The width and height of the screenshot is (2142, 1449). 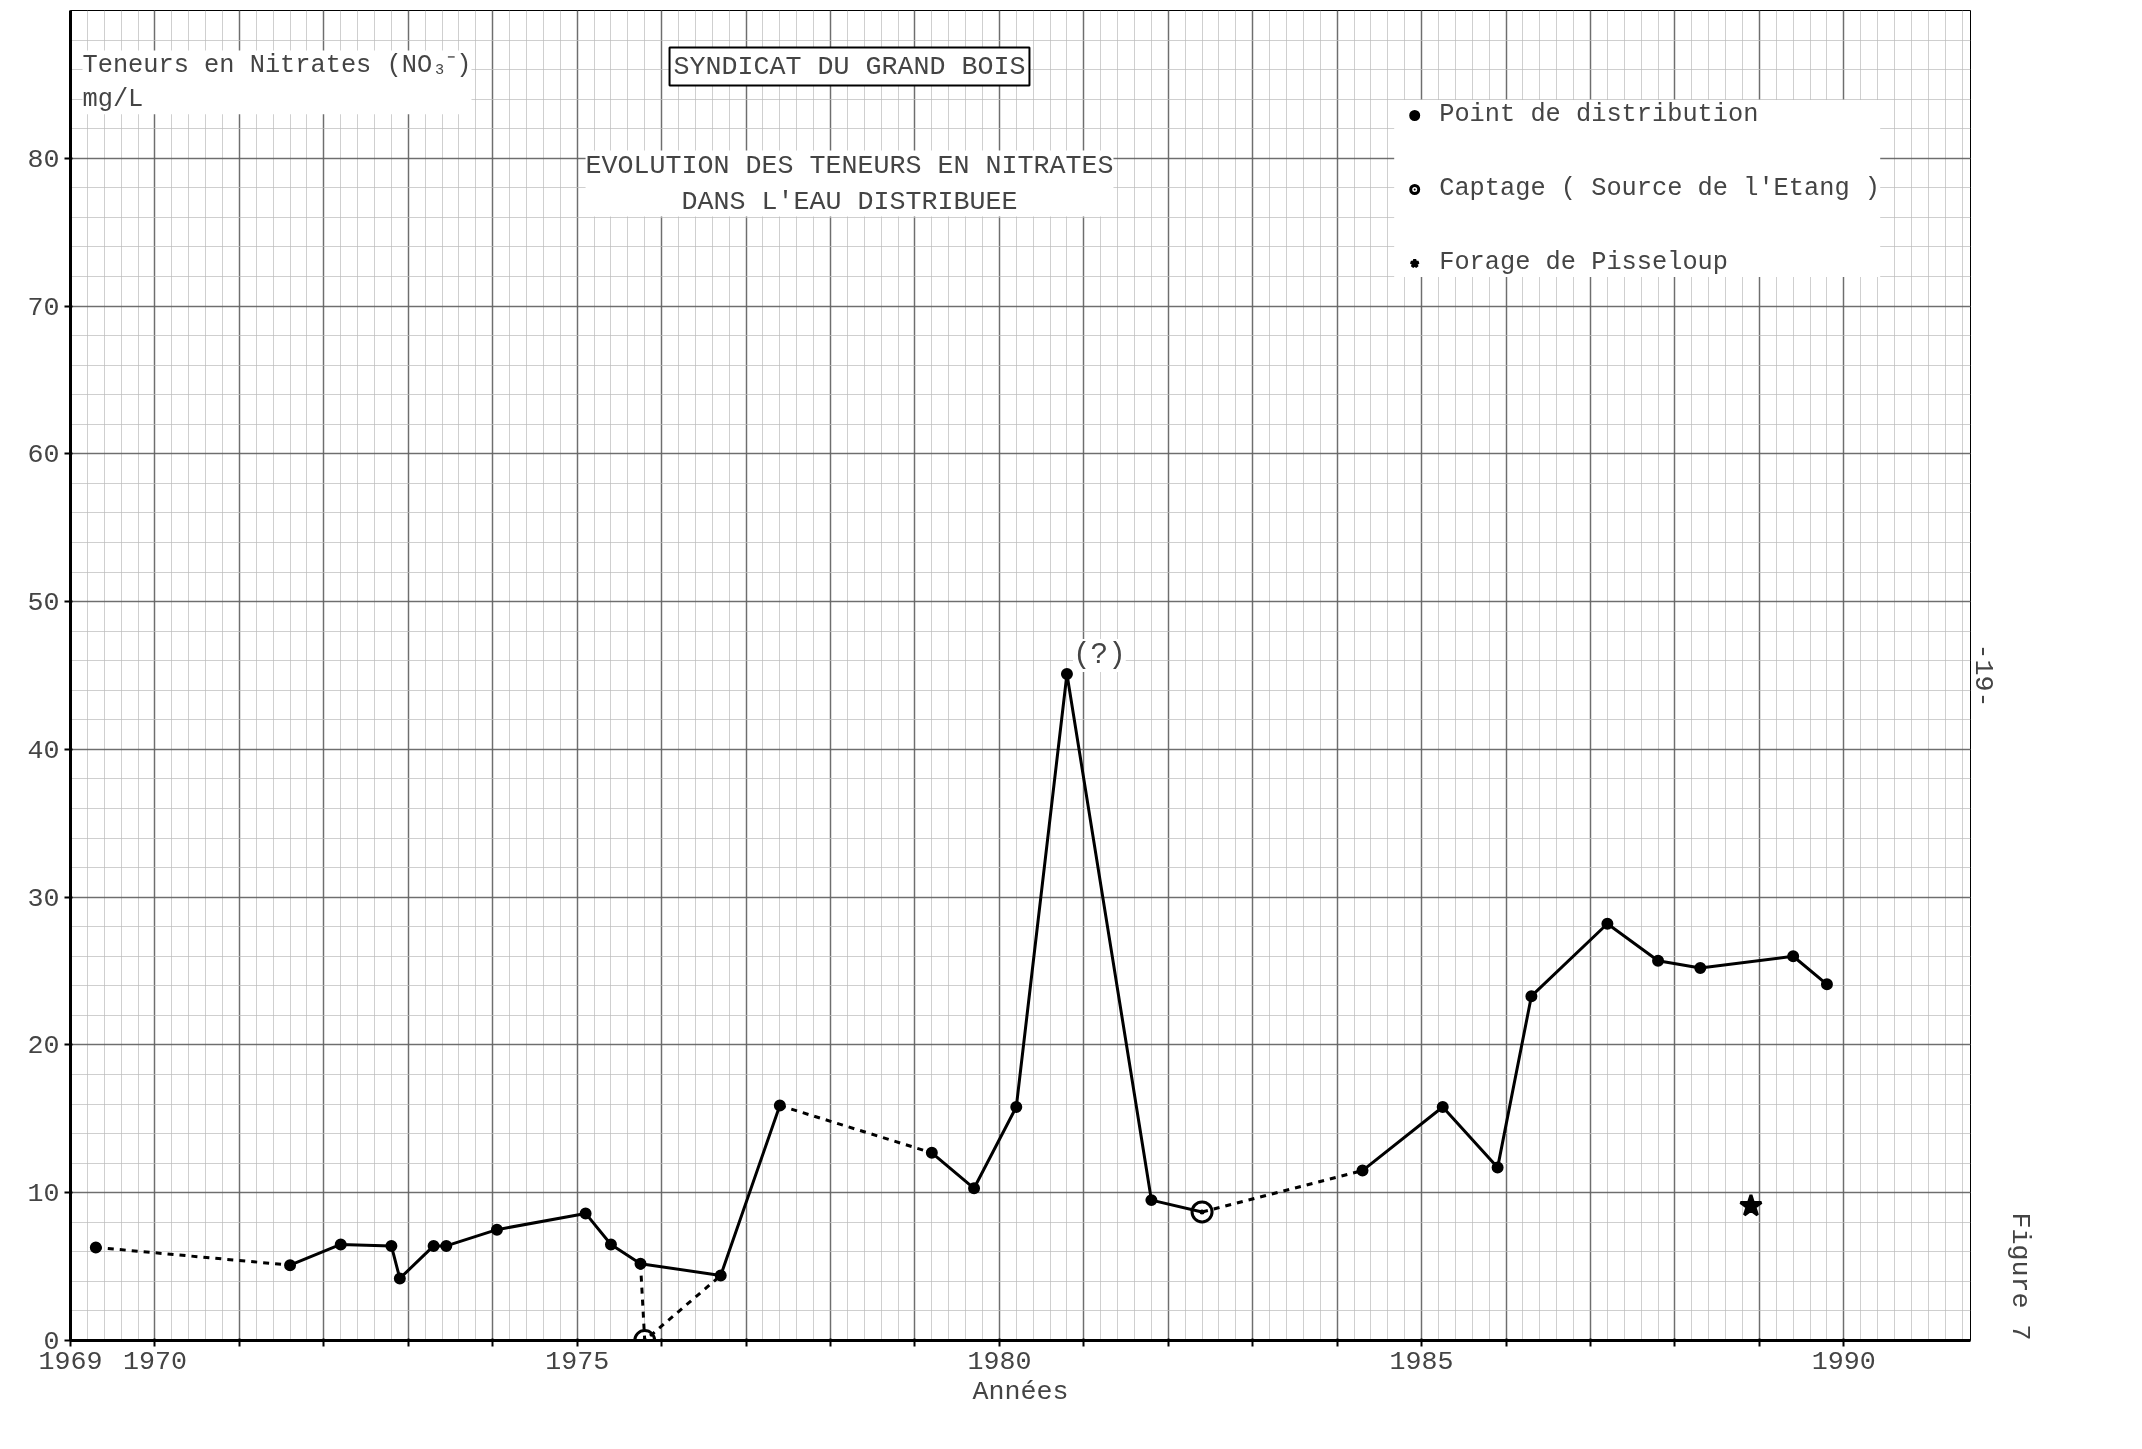 What do you see at coordinates (1599, 114) in the screenshot?
I see `legend-label: Point de distribution` at bounding box center [1599, 114].